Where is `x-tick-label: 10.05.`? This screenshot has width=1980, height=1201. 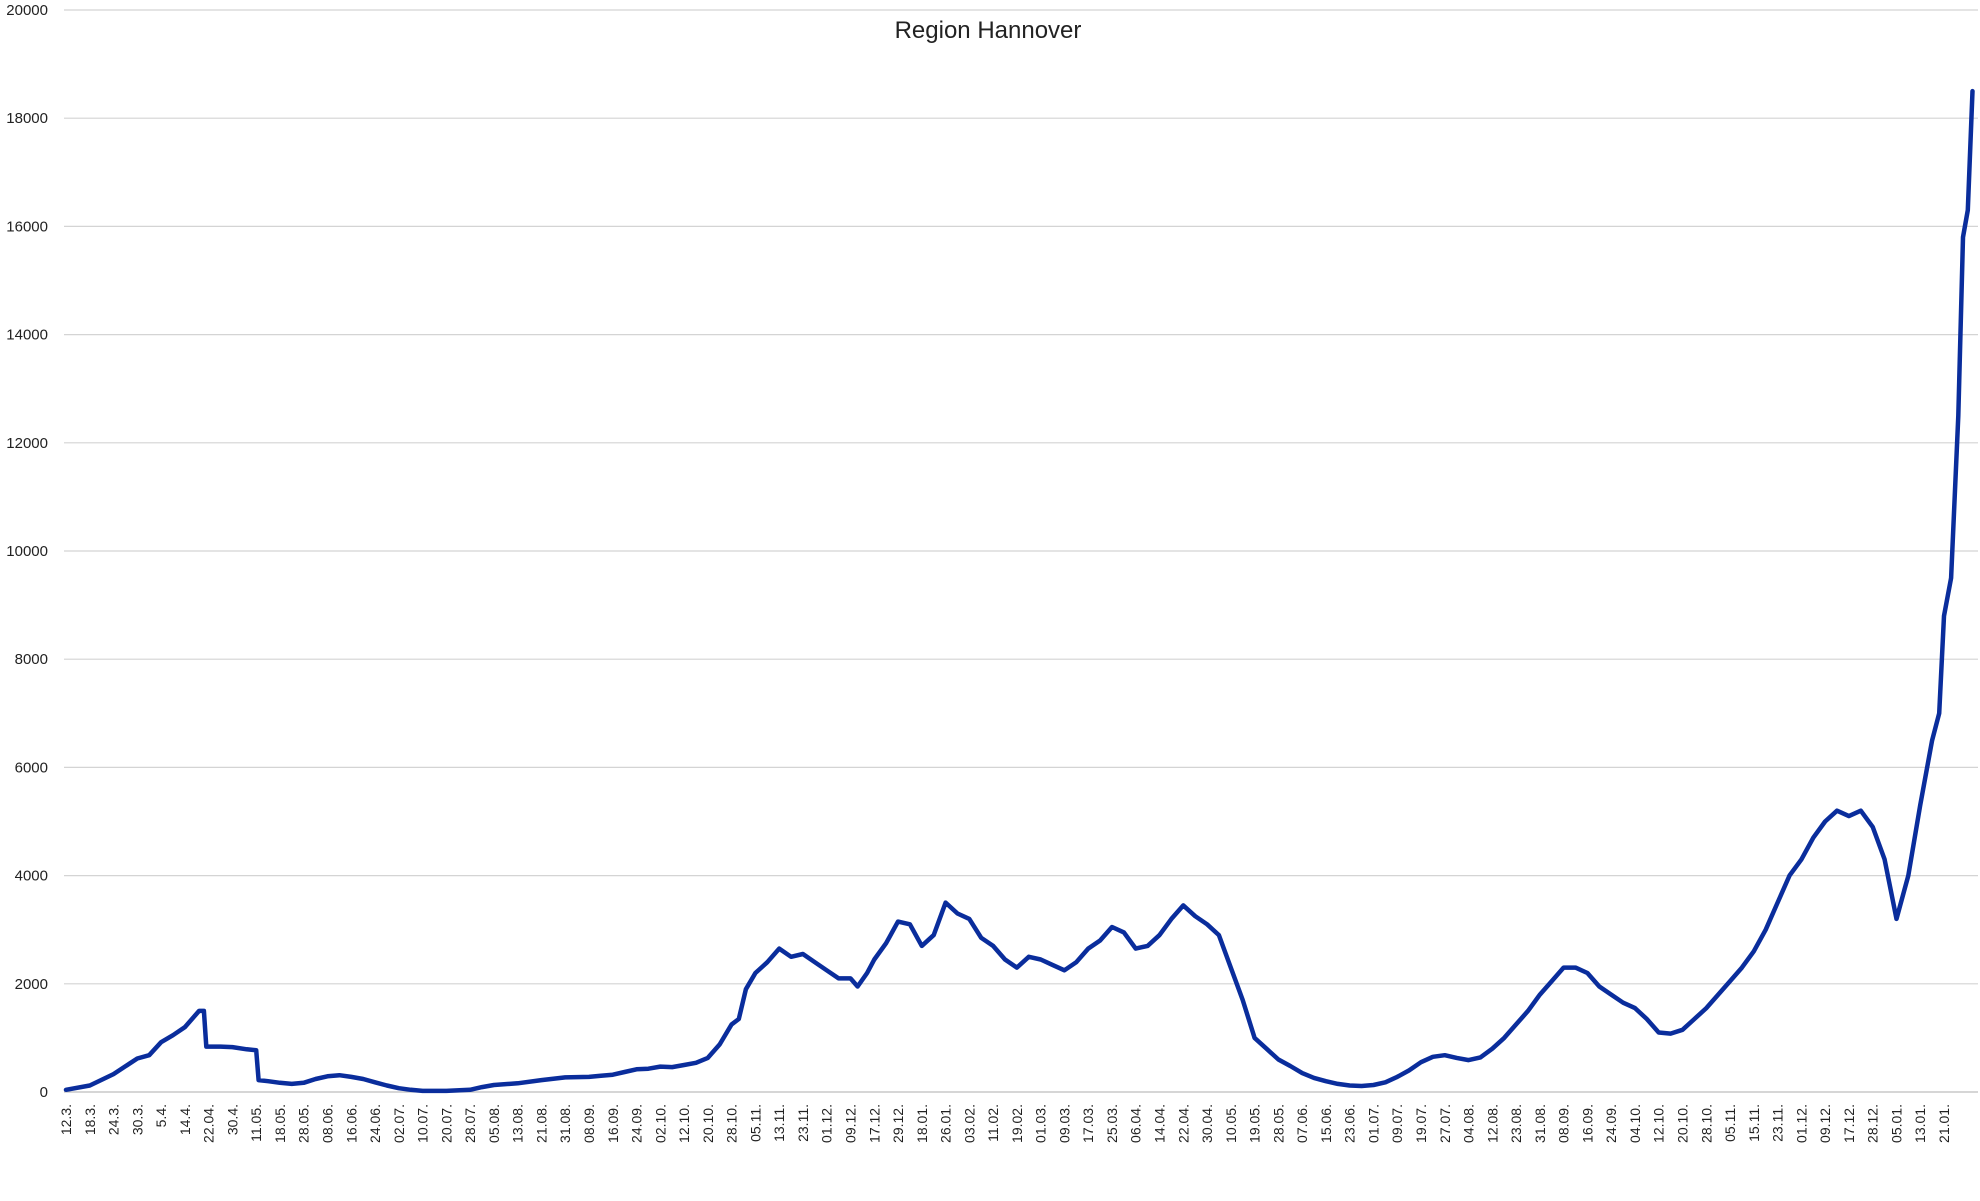 x-tick-label: 10.05. is located at coordinates (1231, 1123).